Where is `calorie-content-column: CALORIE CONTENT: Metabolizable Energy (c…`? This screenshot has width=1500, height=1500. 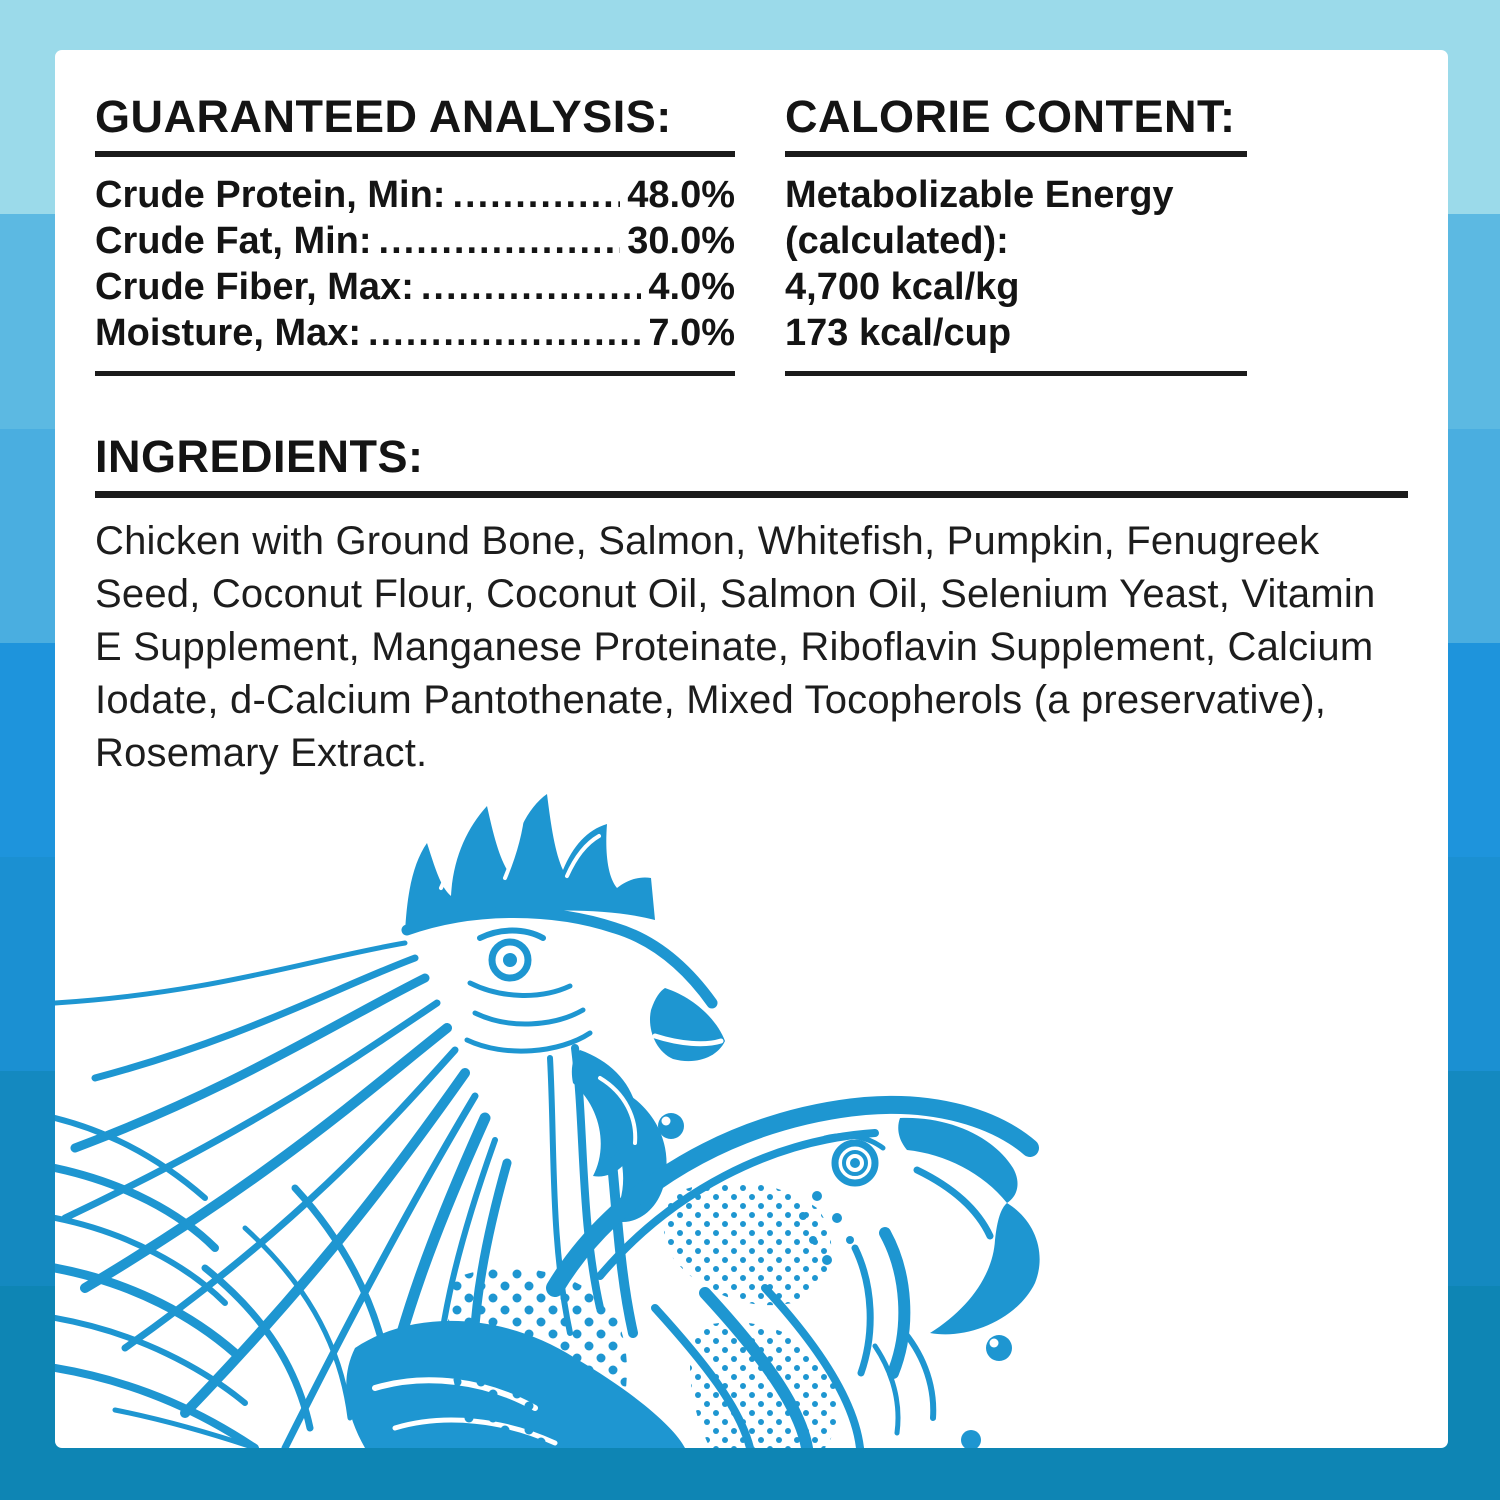 calorie-content-column: CALORIE CONTENT: Metabolizable Energy (c… is located at coordinates (1016, 234).